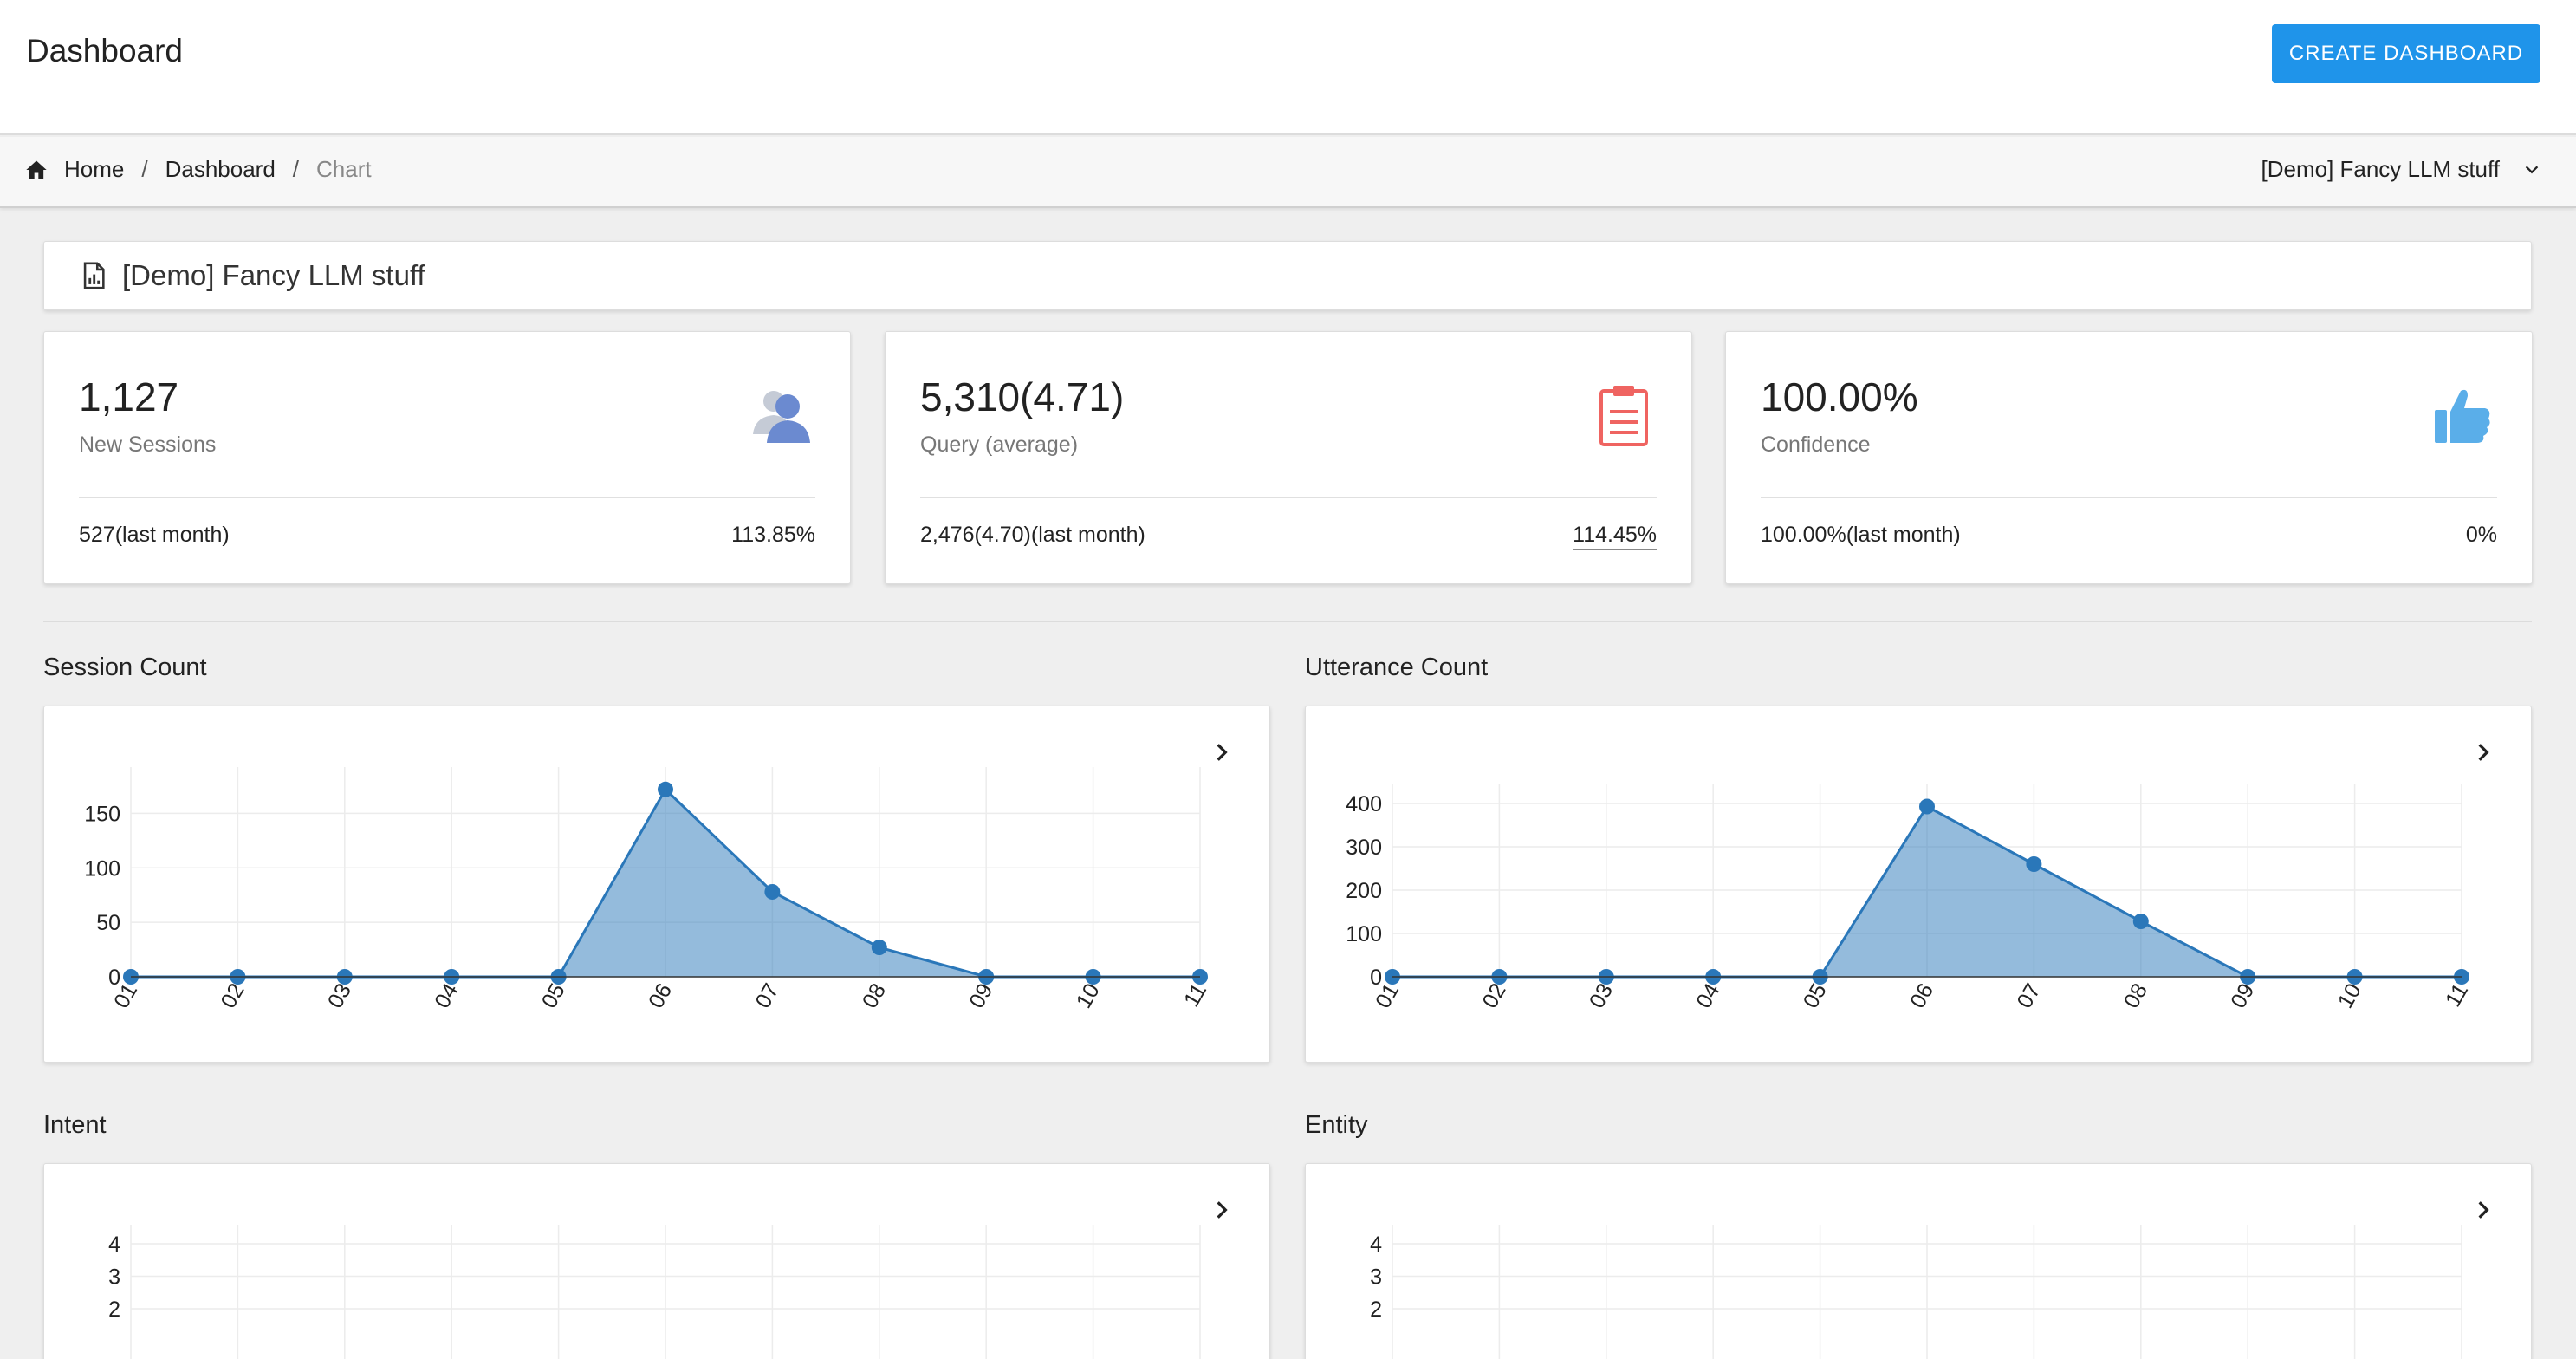 This screenshot has height=1359, width=2576. What do you see at coordinates (2532, 169) in the screenshot?
I see `chevron-down-icon` at bounding box center [2532, 169].